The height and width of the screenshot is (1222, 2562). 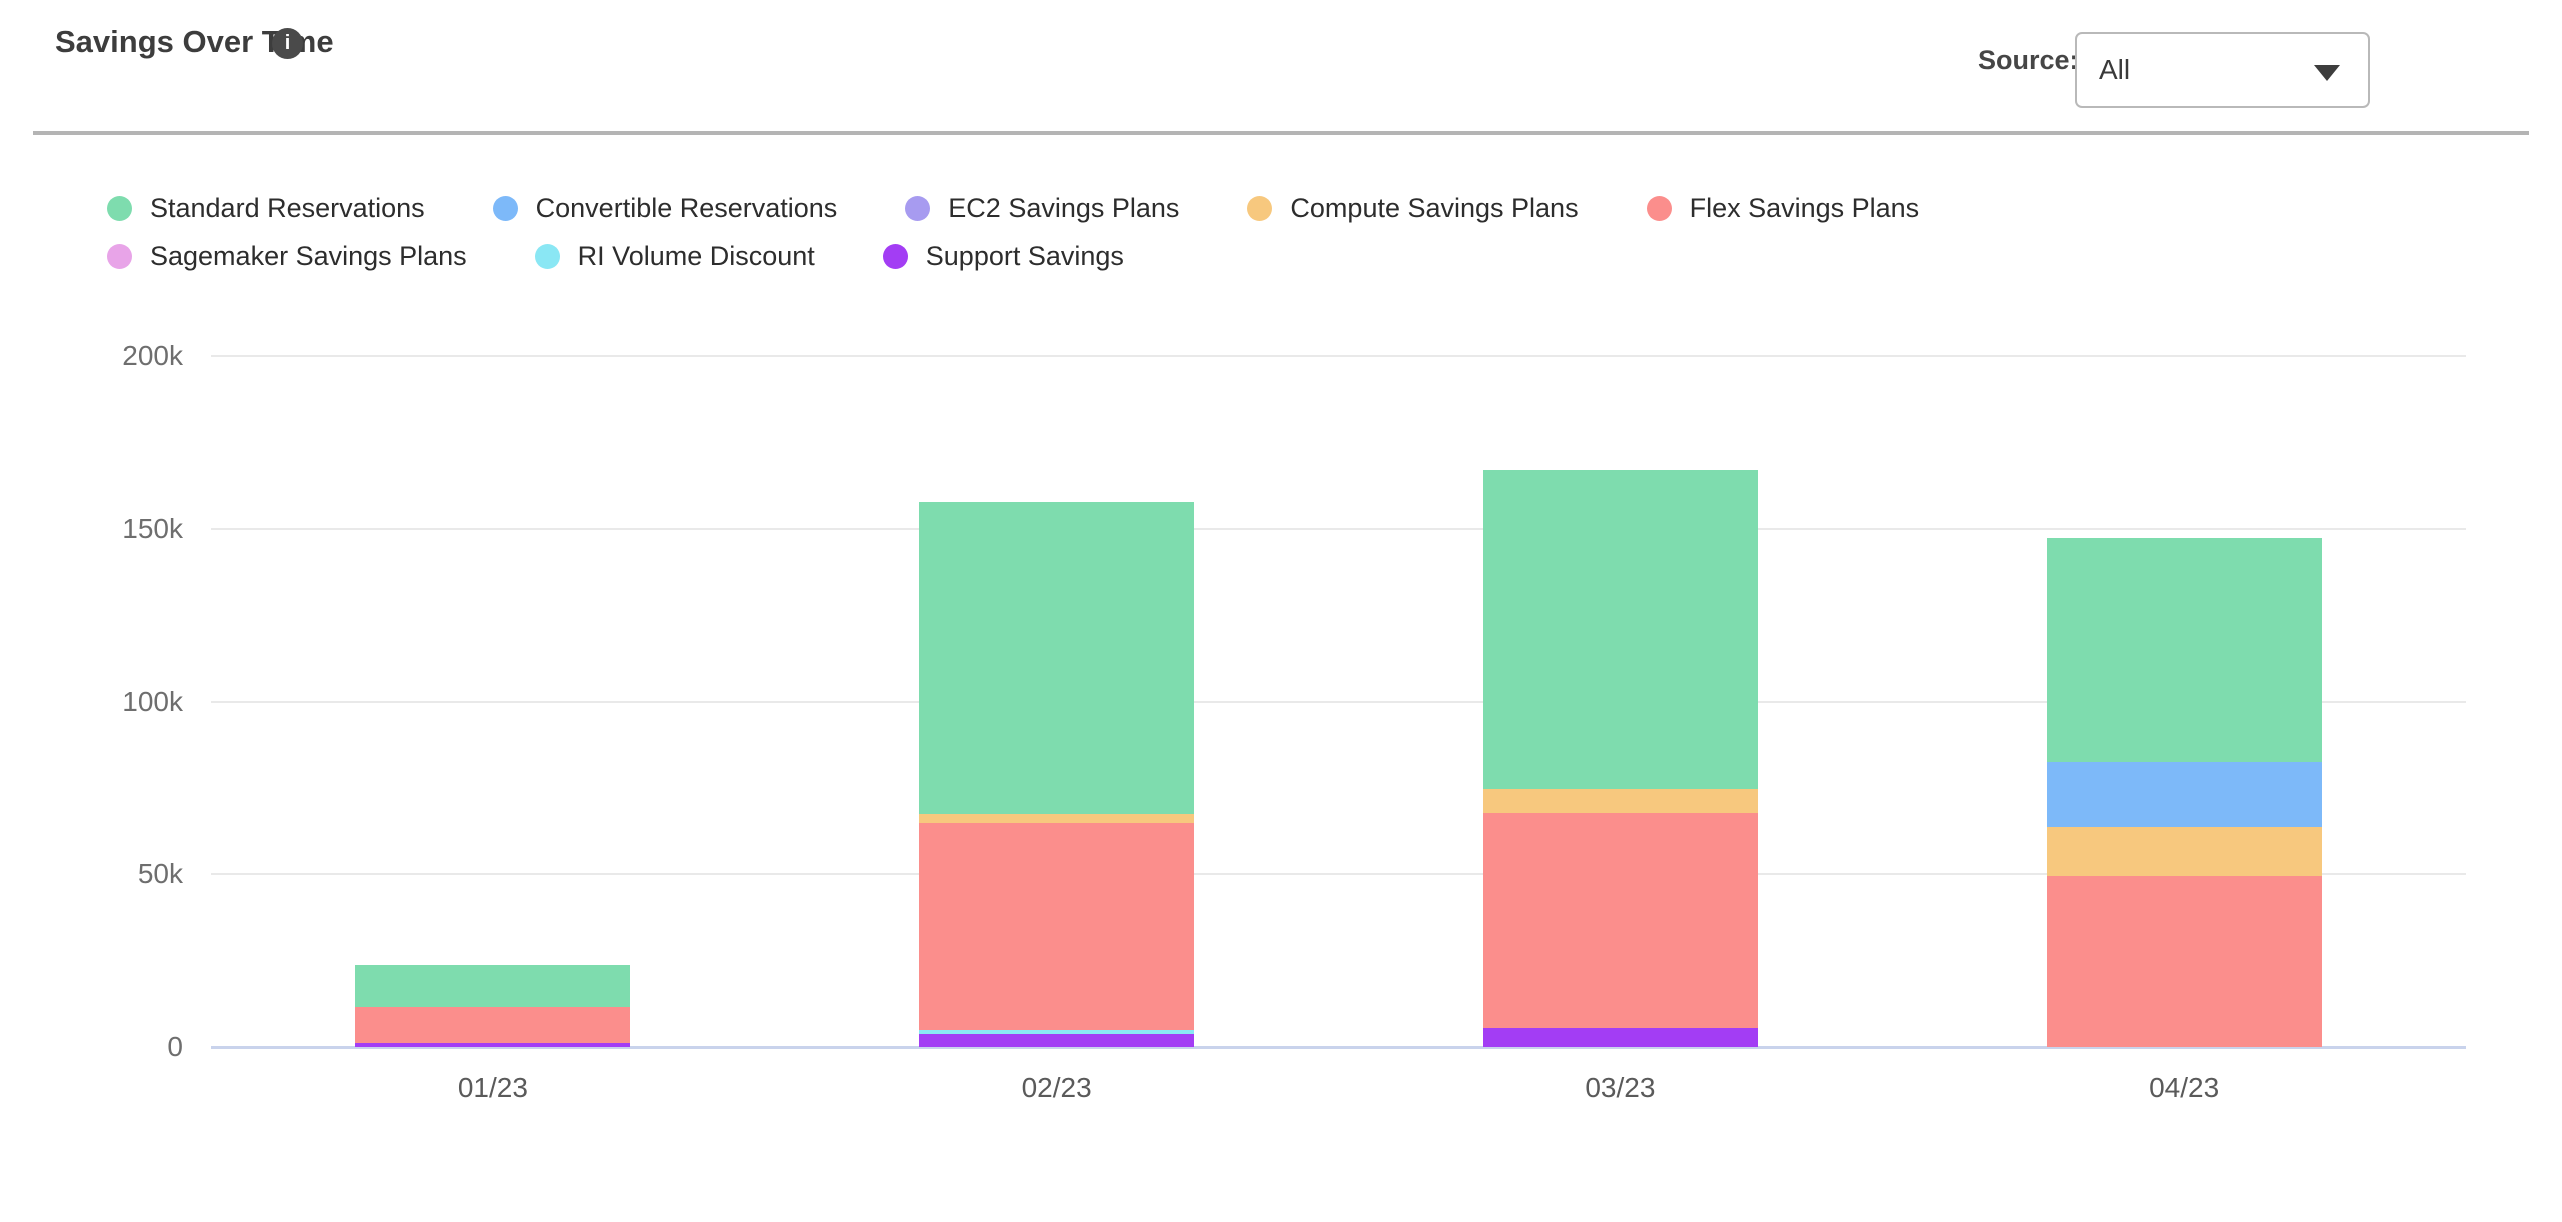 I want to click on legend-item: Compute Savings Plans, so click(x=1413, y=208).